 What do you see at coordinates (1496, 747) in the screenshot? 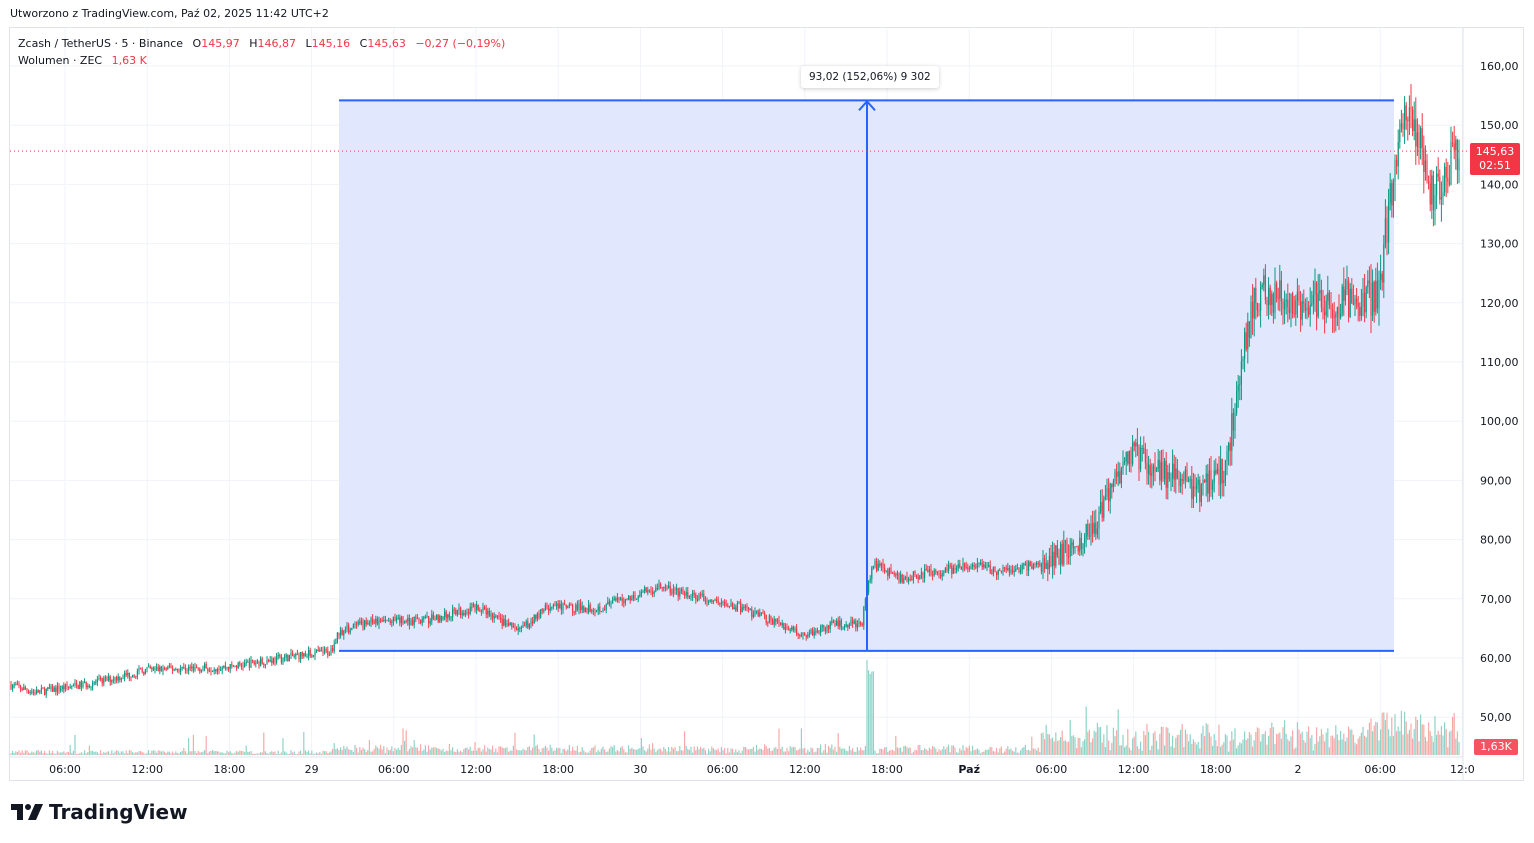
I see `last-volume-tag: 1,63K` at bounding box center [1496, 747].